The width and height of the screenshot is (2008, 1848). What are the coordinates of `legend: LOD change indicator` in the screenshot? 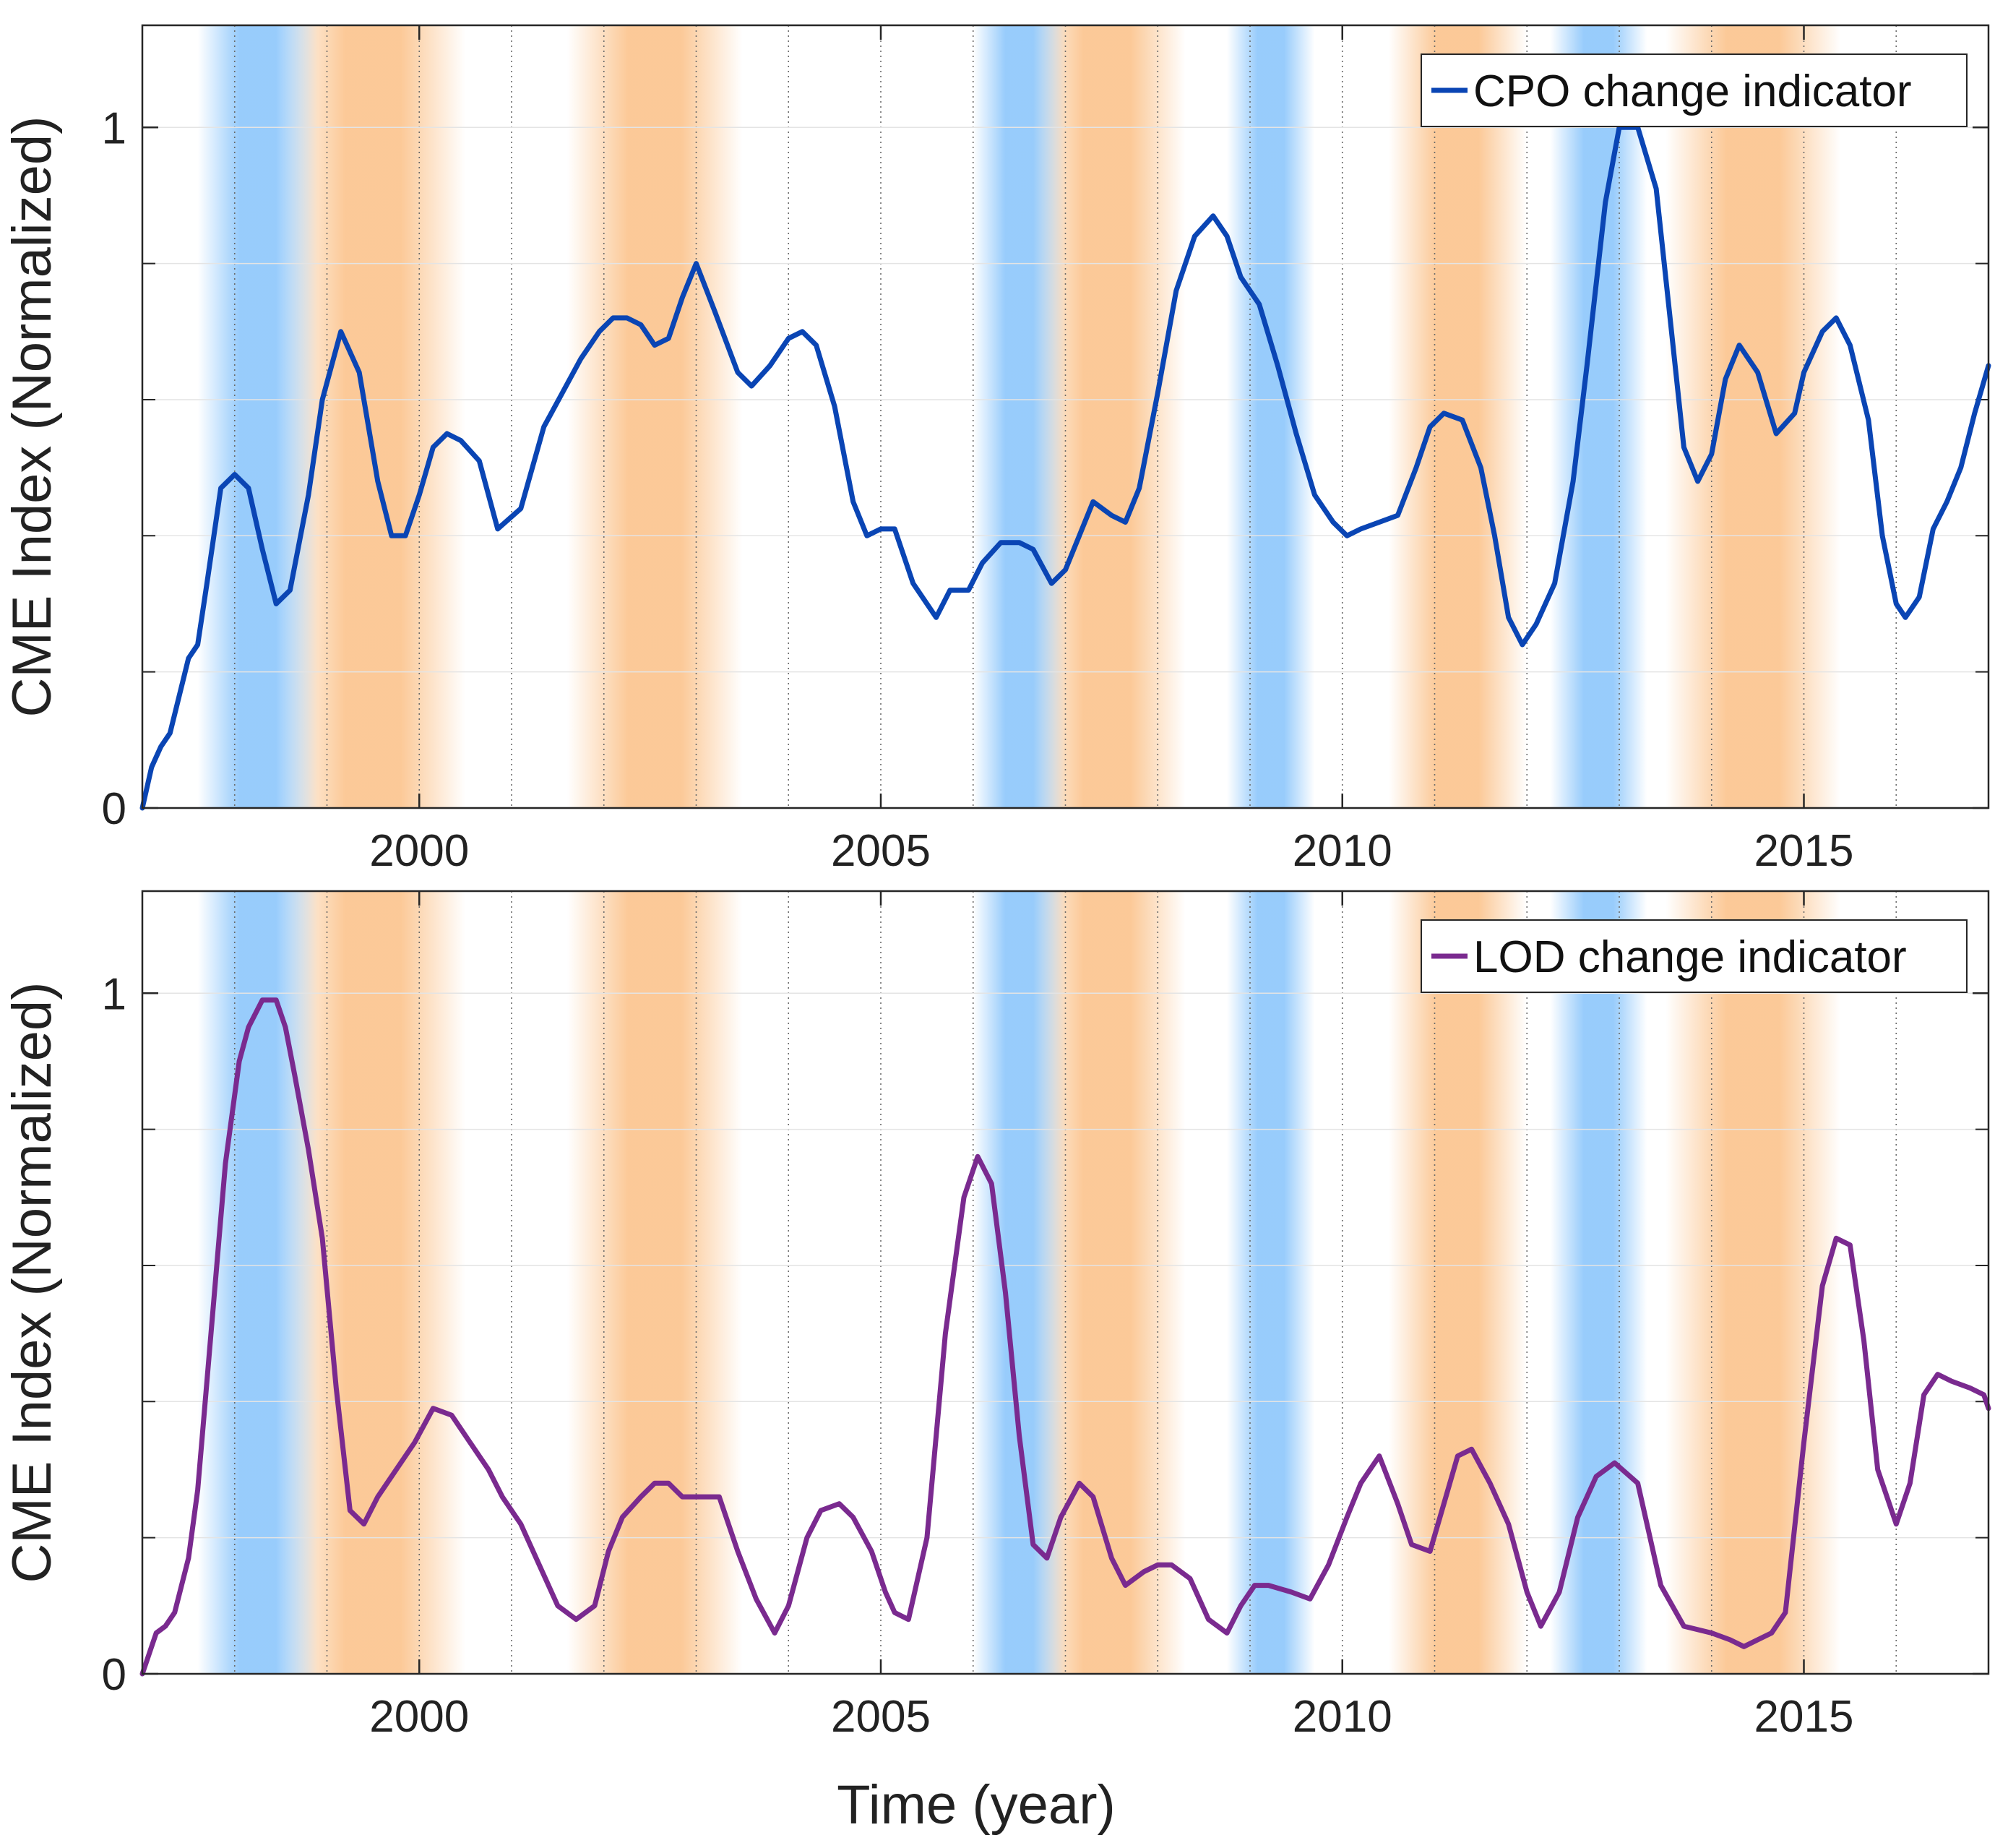 It's located at (1694, 956).